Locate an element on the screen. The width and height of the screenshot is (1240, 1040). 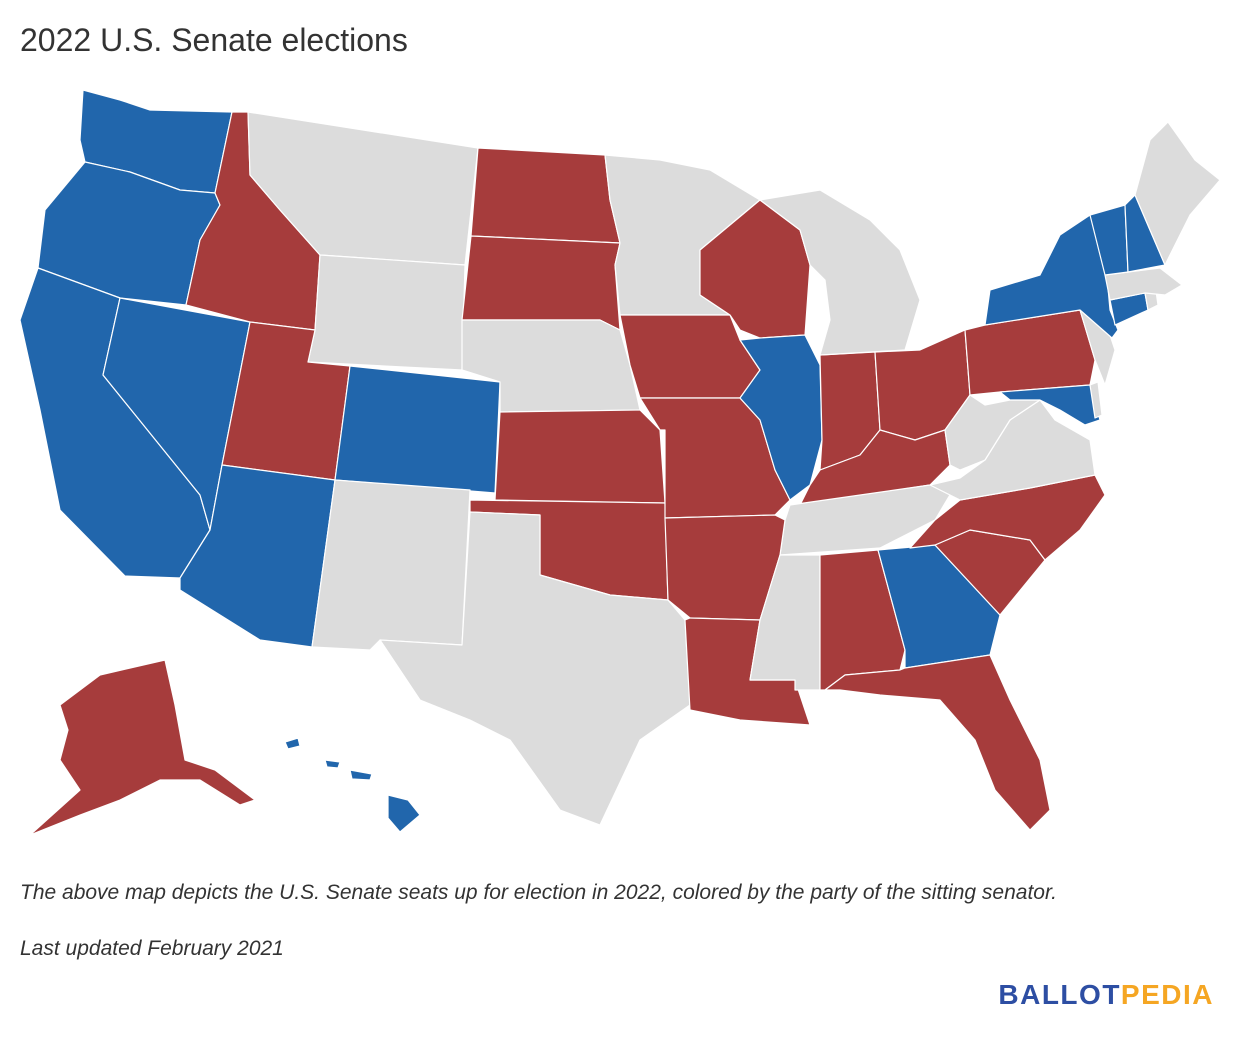
state-delaware is located at coordinates (1096, 400).